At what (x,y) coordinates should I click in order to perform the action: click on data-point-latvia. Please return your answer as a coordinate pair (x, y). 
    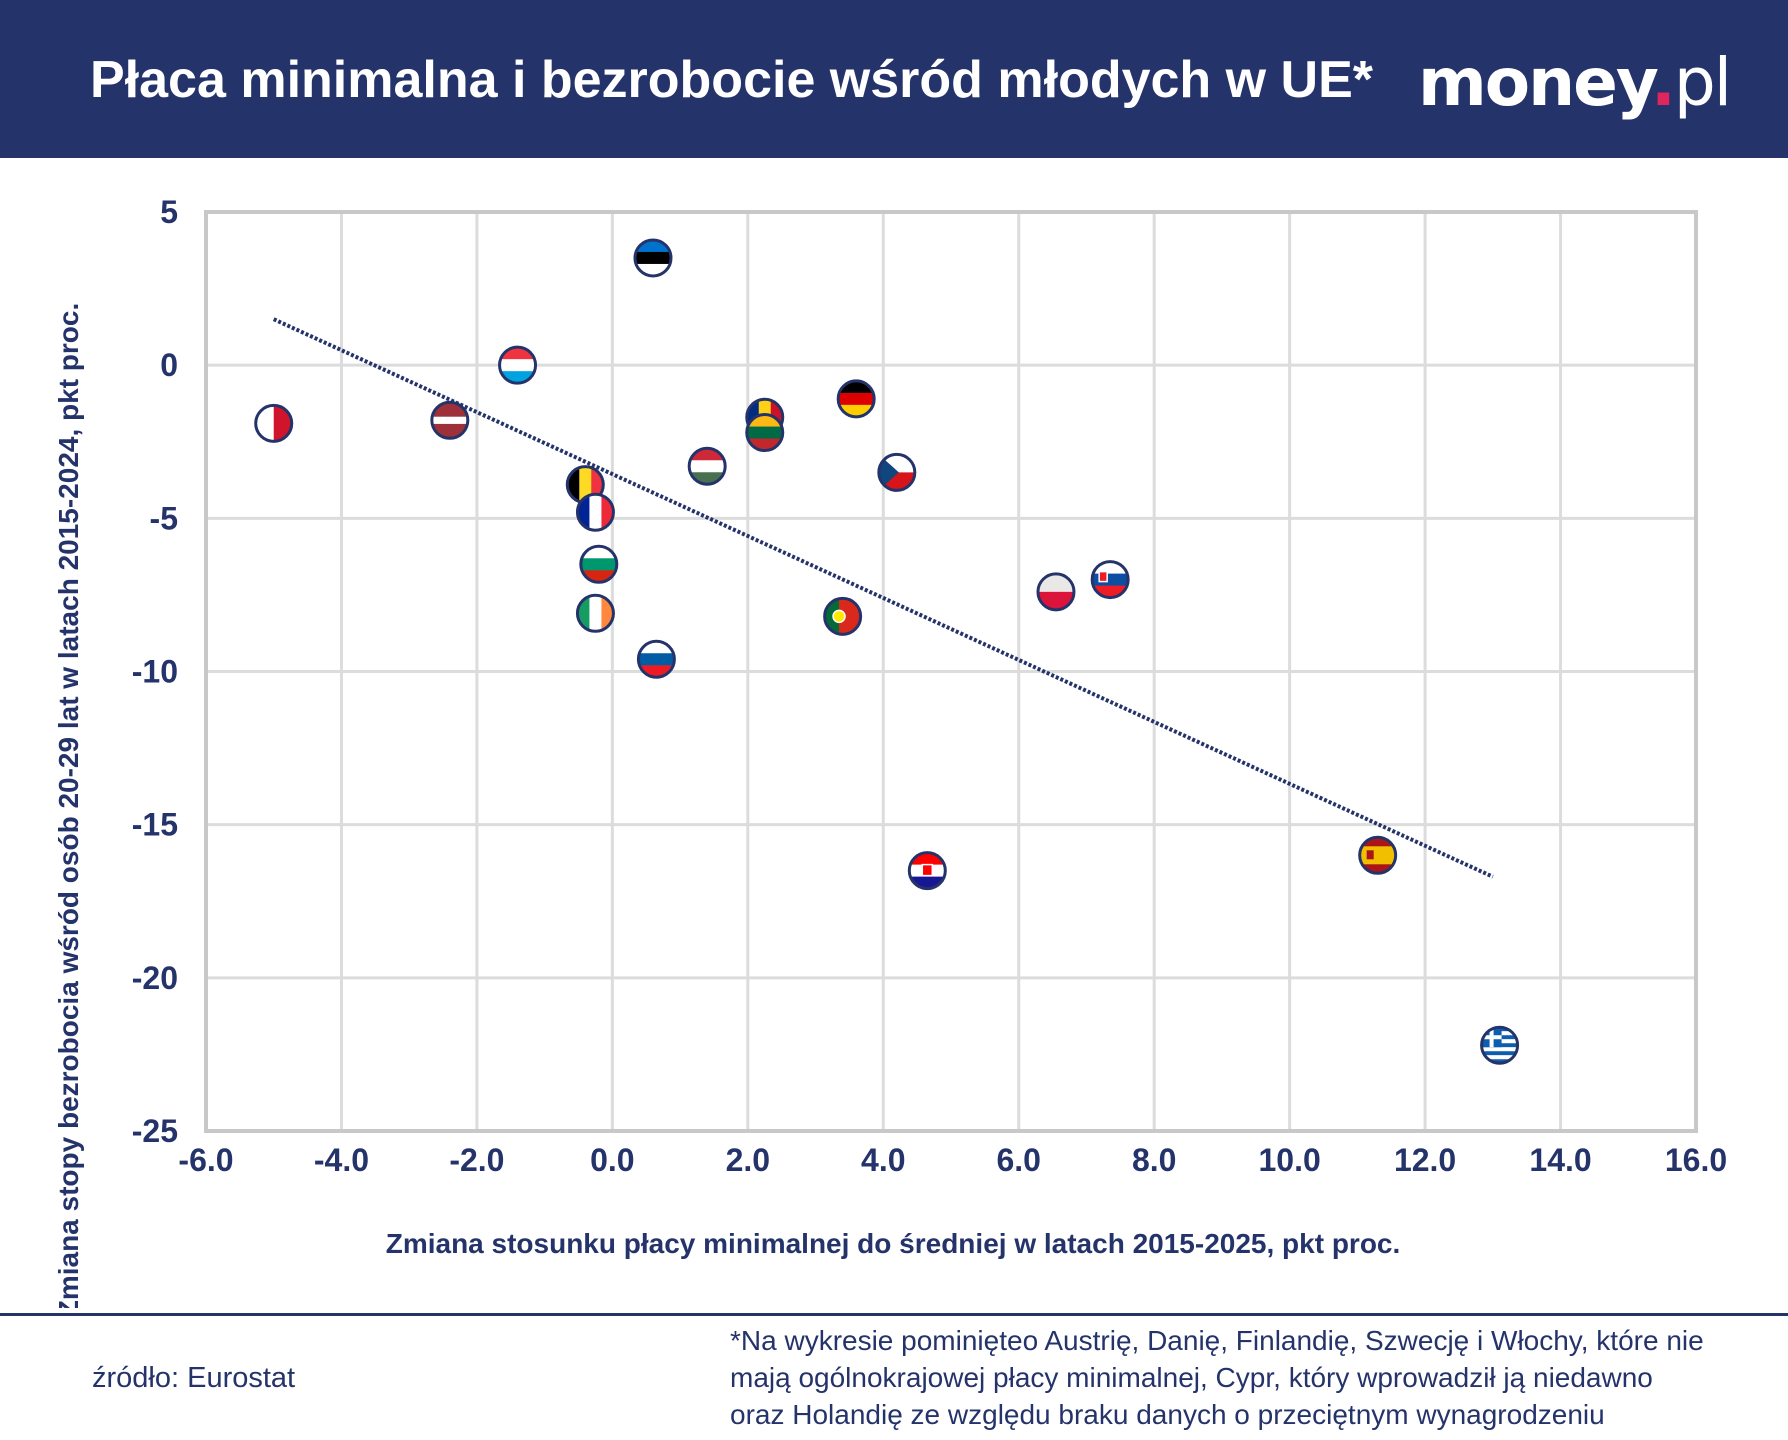
    Looking at the image, I should click on (450, 420).